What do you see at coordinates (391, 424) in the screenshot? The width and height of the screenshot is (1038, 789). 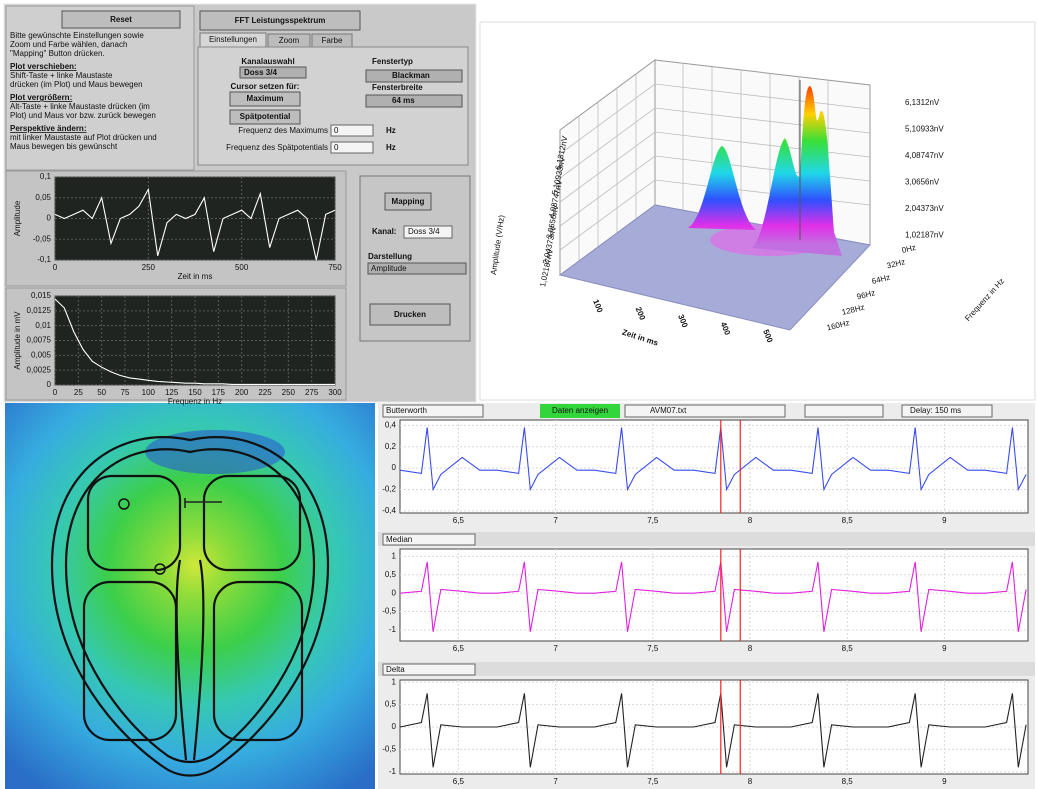 I see `y-tick-label: 0,4` at bounding box center [391, 424].